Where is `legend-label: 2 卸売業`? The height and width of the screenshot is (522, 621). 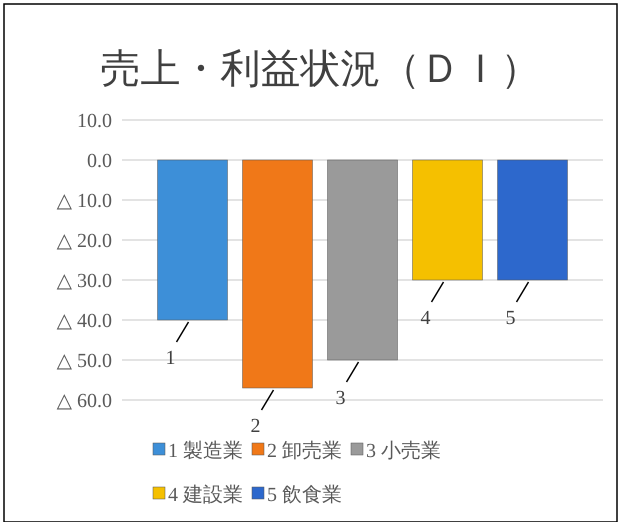 legend-label: 2 卸売業 is located at coordinates (304, 451).